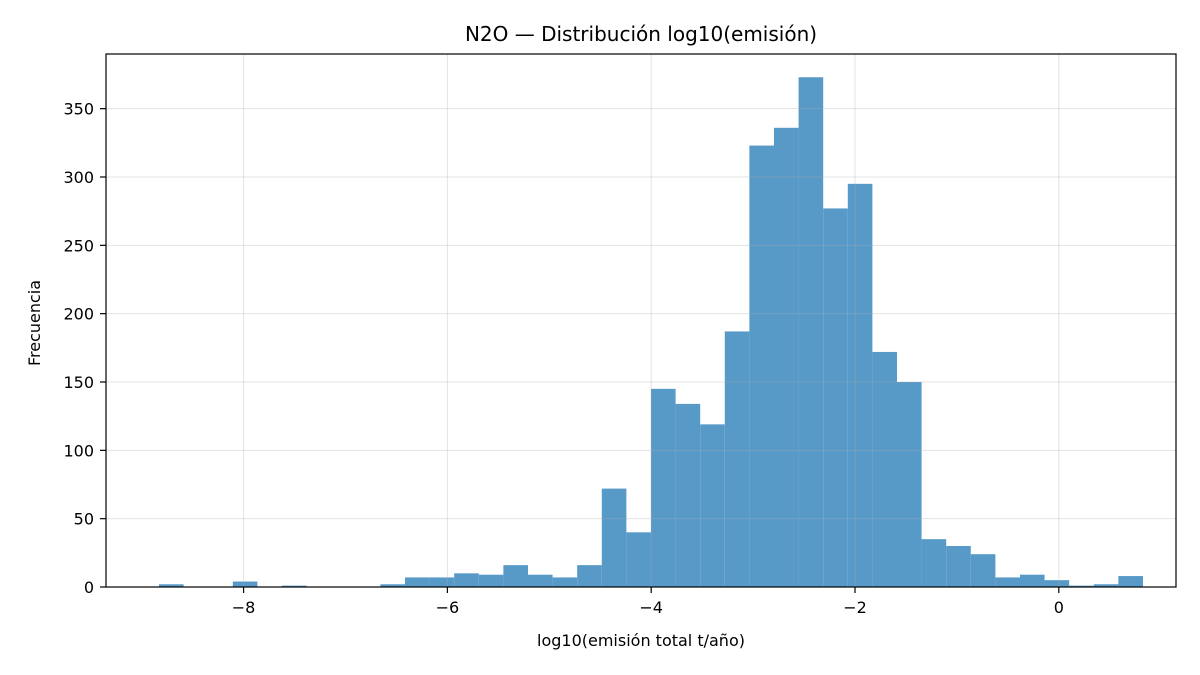  I want to click on y-tick-label: 0, so click(89, 587).